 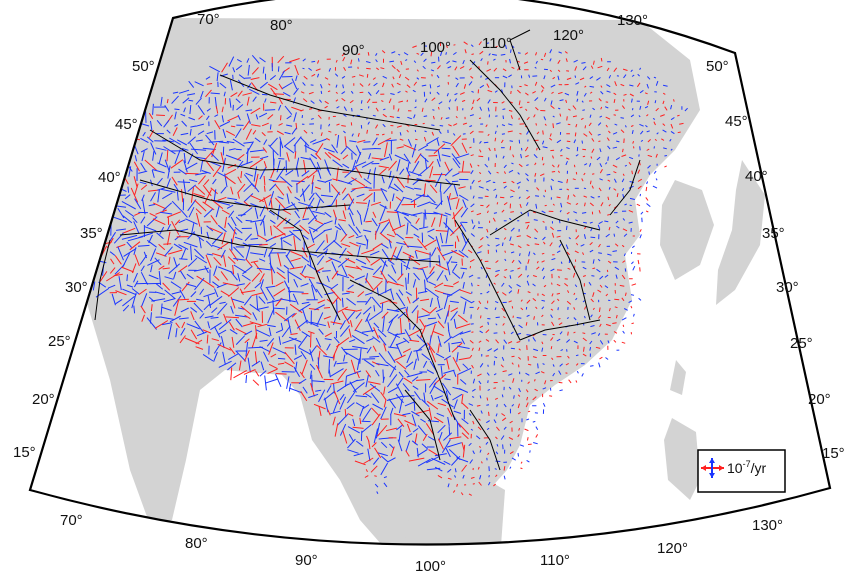 I want to click on fault-line, so click(x=527, y=280).